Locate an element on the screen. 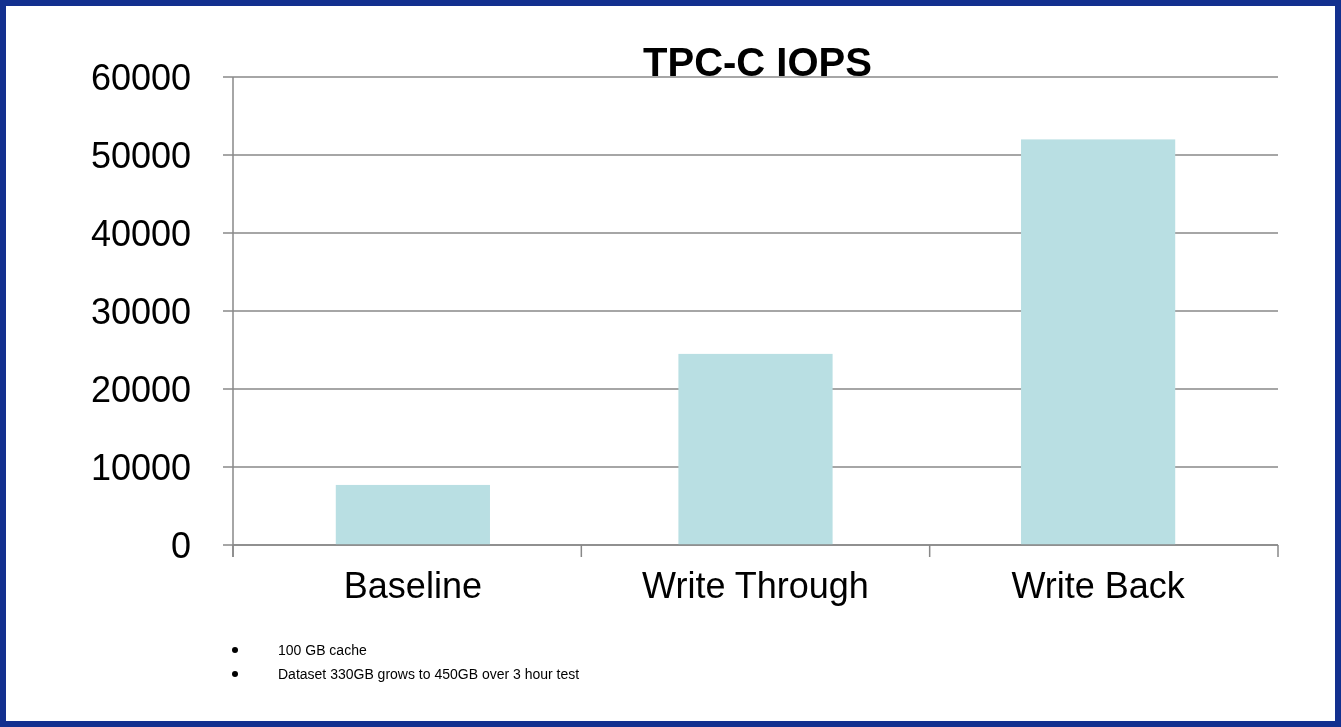 This screenshot has height=727, width=1341. text: 100 GB cache is located at coordinates (322, 649).